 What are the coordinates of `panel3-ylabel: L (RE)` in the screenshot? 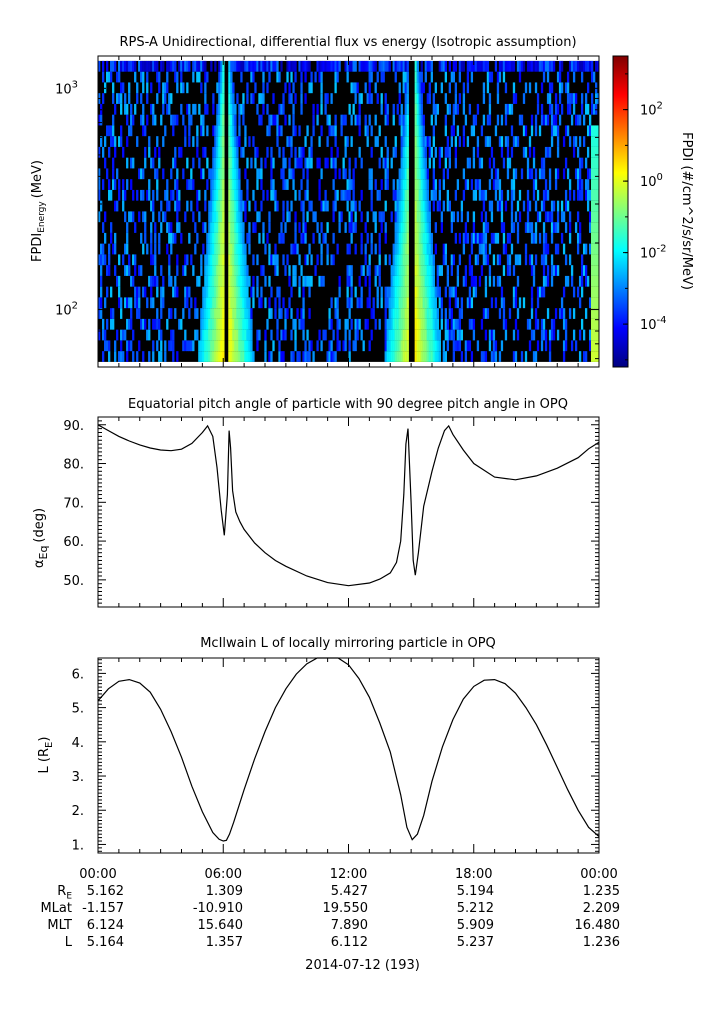 It's located at (46, 755).